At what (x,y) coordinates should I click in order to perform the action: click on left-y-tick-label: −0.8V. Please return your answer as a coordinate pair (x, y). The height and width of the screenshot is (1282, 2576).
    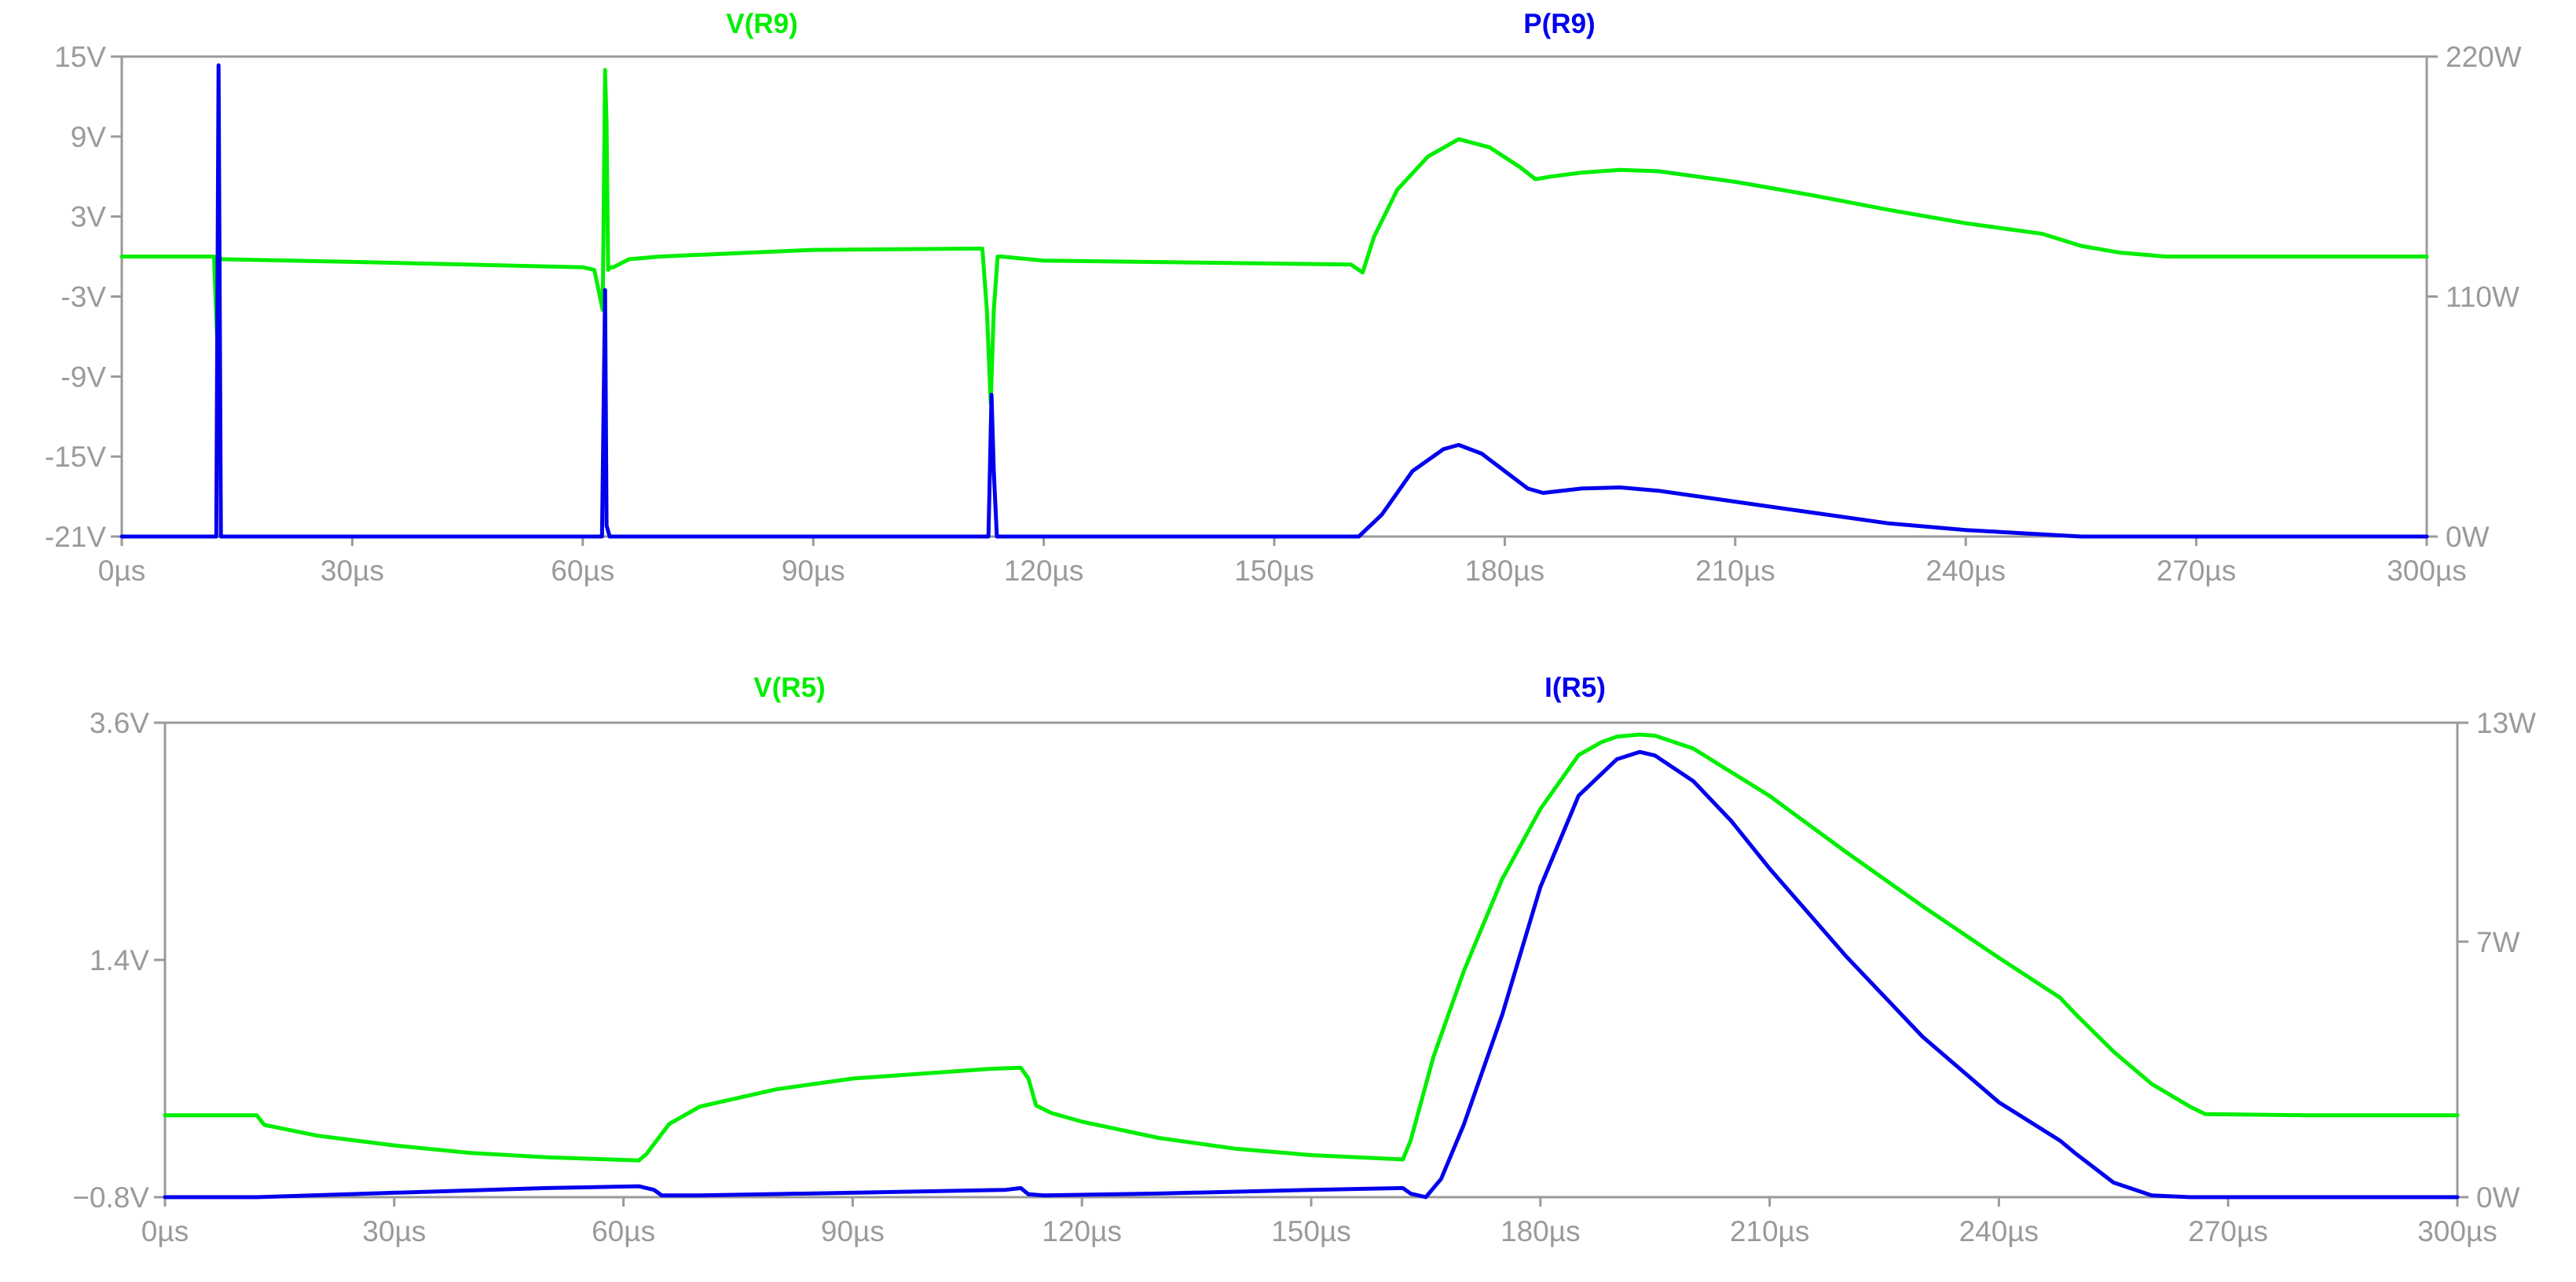
    Looking at the image, I should click on (110, 1197).